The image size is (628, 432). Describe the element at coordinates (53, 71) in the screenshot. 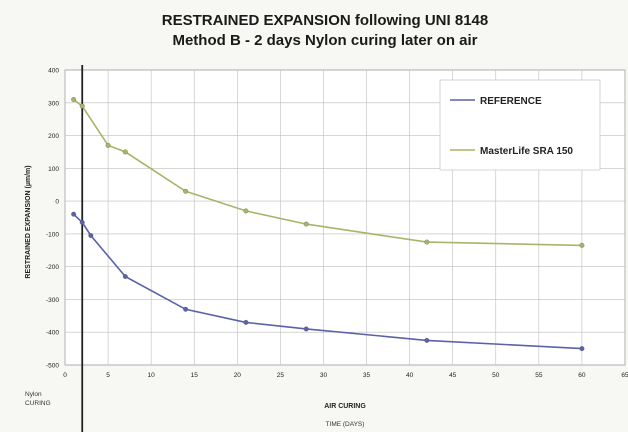

I see `y-tick-label: 400` at that location.